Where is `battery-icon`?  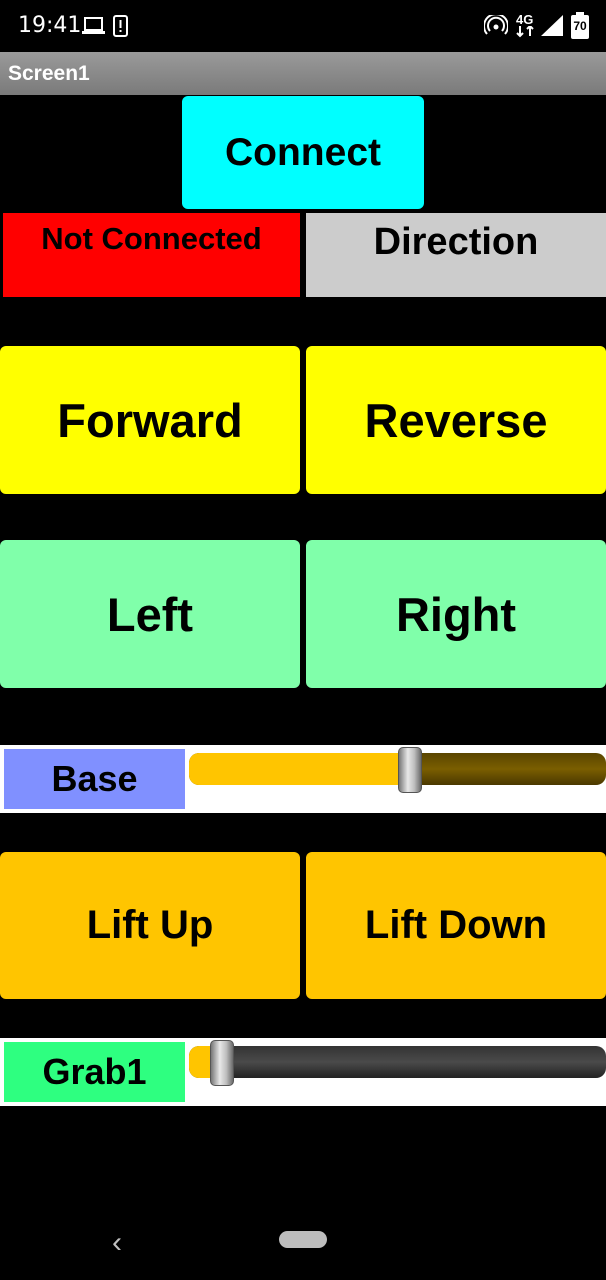
battery-icon is located at coordinates (580, 25).